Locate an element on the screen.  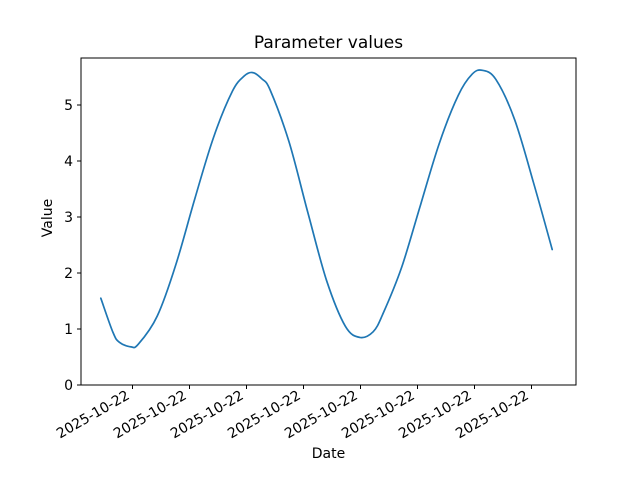
y-tick-label: 2 is located at coordinates (68, 274).